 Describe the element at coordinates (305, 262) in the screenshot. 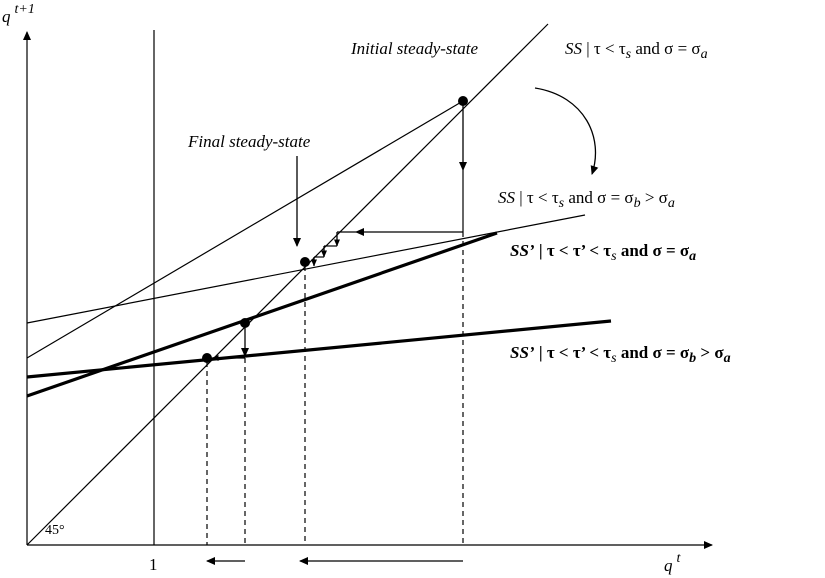

I see `final-steady-state-dot` at that location.